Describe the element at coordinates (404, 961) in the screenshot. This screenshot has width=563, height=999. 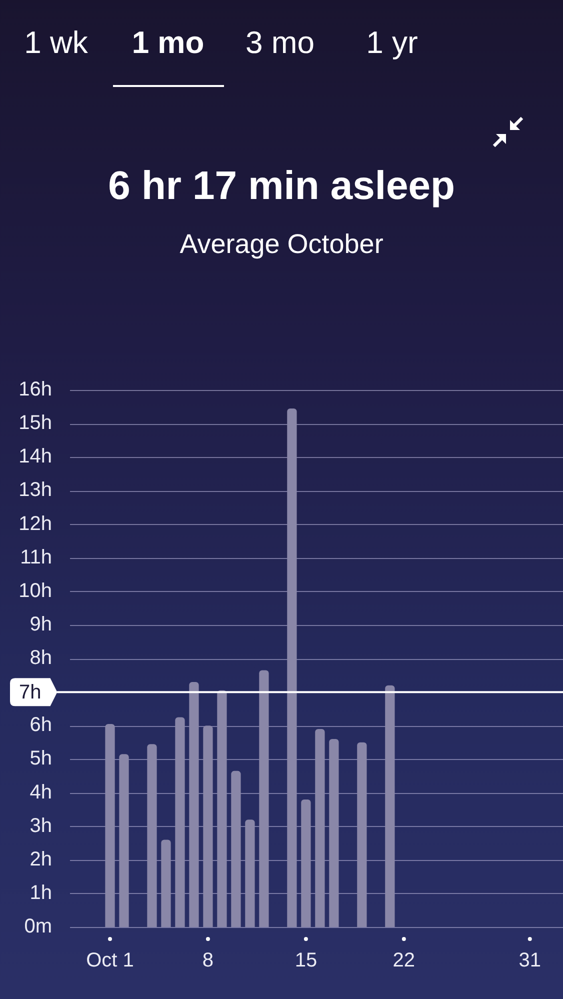
I see `x-tick-label: 22` at that location.